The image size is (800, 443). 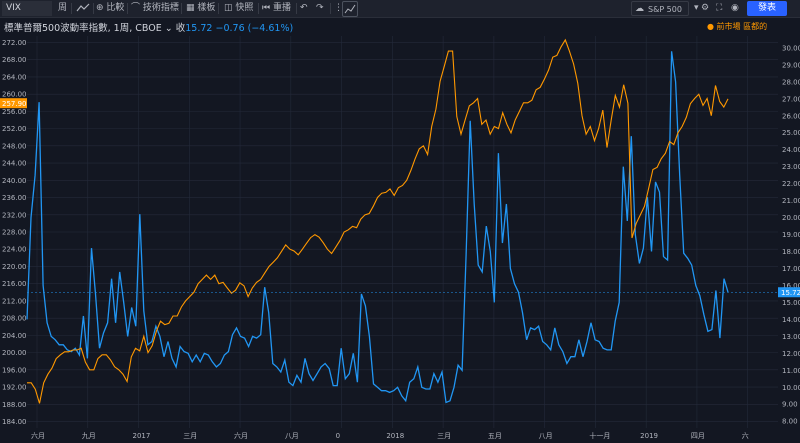 I want to click on plus-circle-icon: ⊕, so click(x=100, y=8).